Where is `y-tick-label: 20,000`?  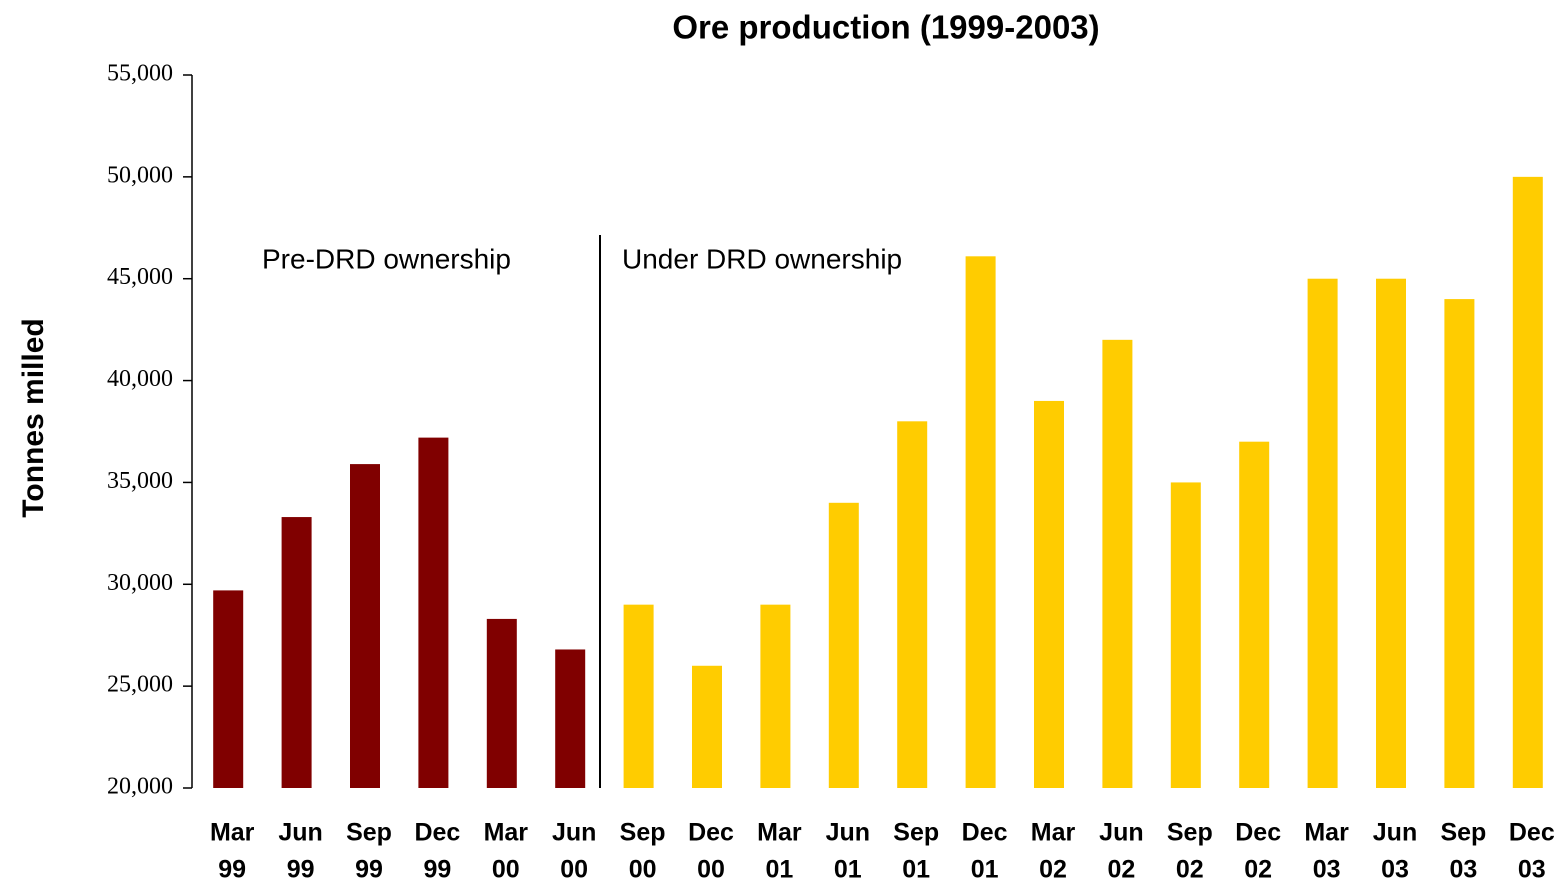 y-tick-label: 20,000 is located at coordinates (140, 787).